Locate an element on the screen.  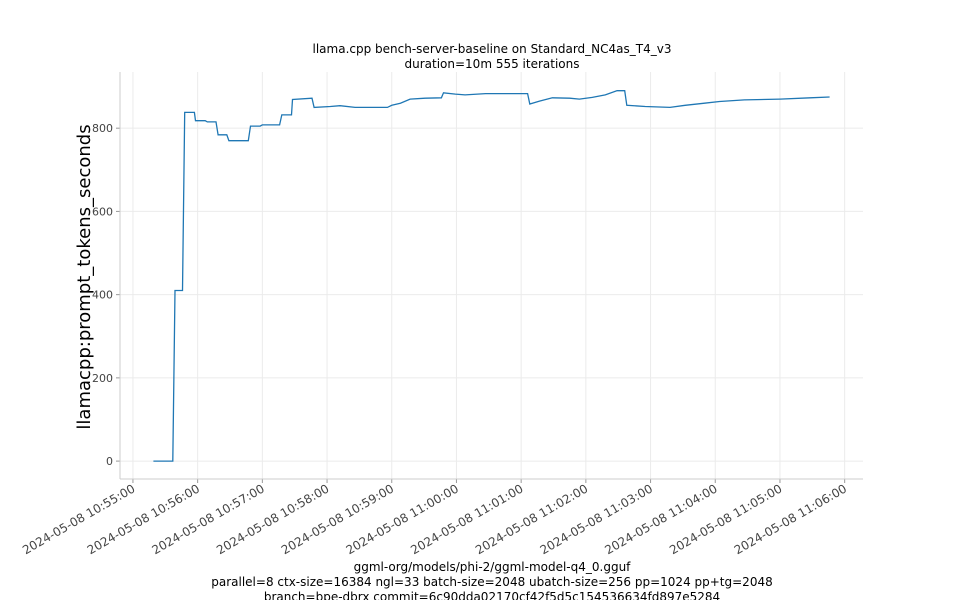
chart-subtitle: duration=10m 555 iterations is located at coordinates (492, 64).